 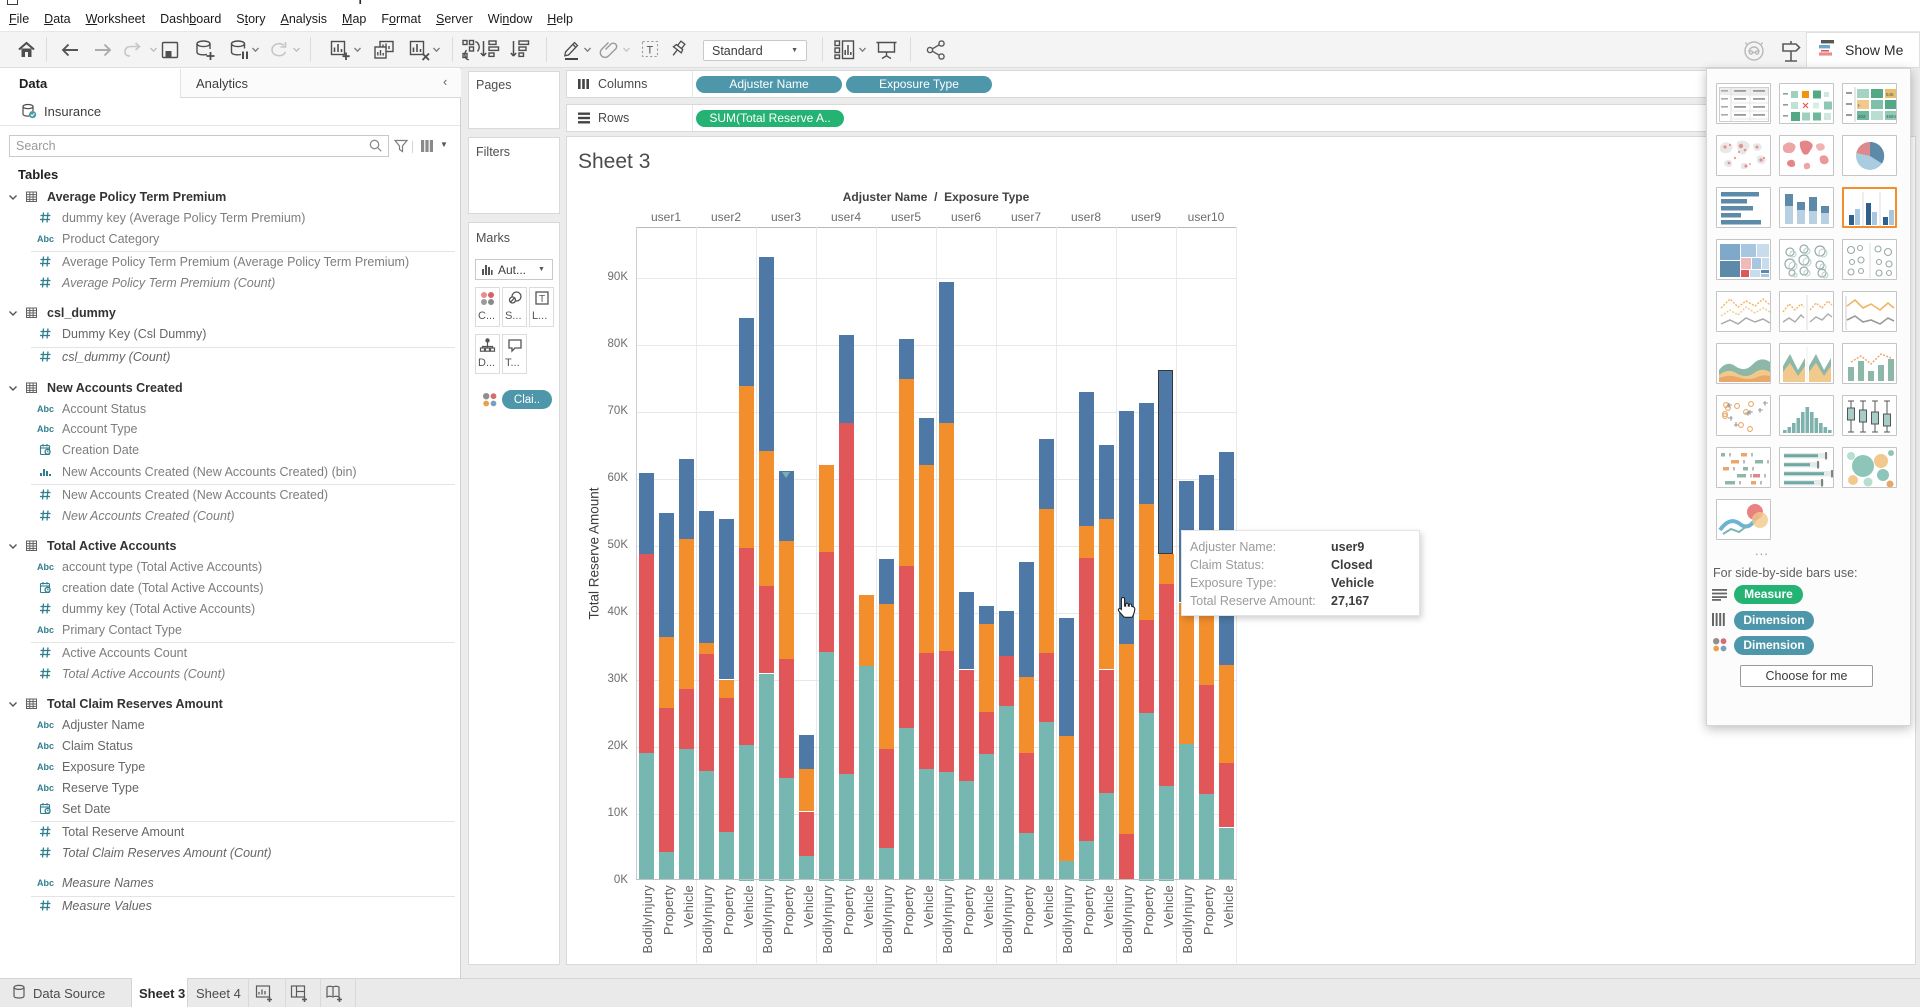 What do you see at coordinates (1891, 116) in the screenshot?
I see `svg-text: 4684` at bounding box center [1891, 116].